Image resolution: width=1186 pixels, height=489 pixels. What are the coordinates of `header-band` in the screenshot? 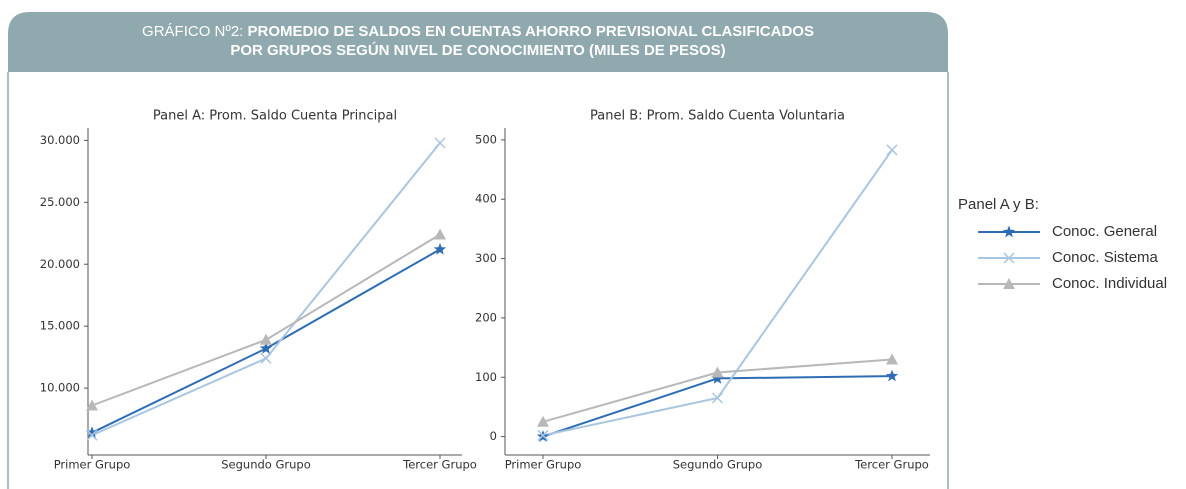 It's located at (478, 42).